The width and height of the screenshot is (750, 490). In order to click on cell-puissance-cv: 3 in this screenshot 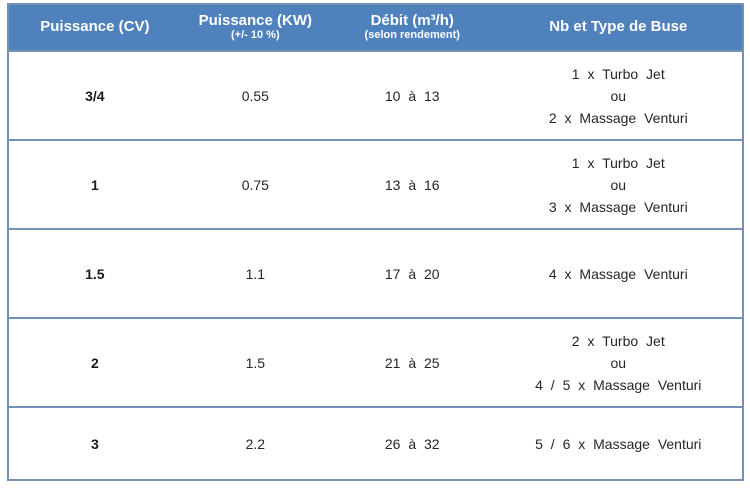, I will do `click(94, 443)`.